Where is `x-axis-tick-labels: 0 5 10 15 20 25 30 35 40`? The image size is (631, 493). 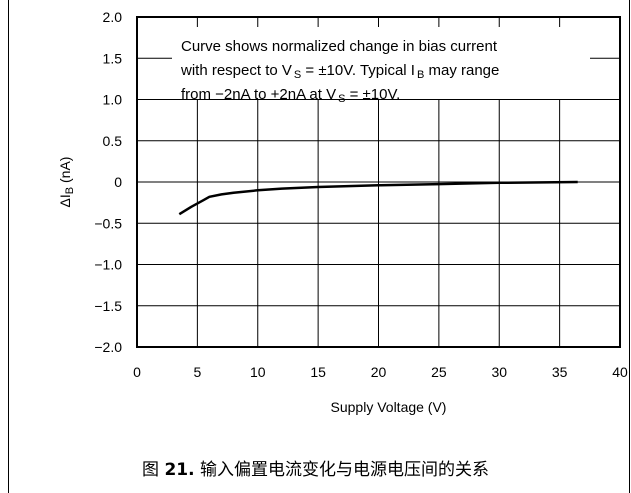
x-axis-tick-labels: 0 5 10 15 20 25 30 35 40 is located at coordinates (380, 372).